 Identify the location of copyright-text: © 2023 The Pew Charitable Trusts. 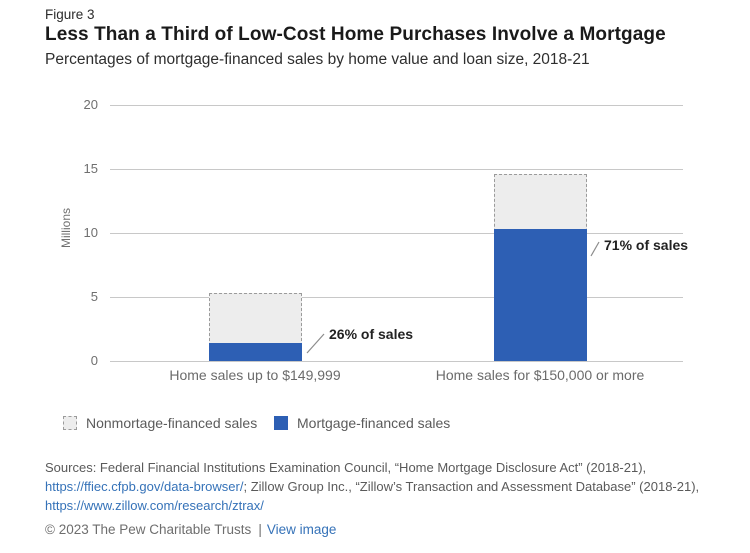
(148, 529).